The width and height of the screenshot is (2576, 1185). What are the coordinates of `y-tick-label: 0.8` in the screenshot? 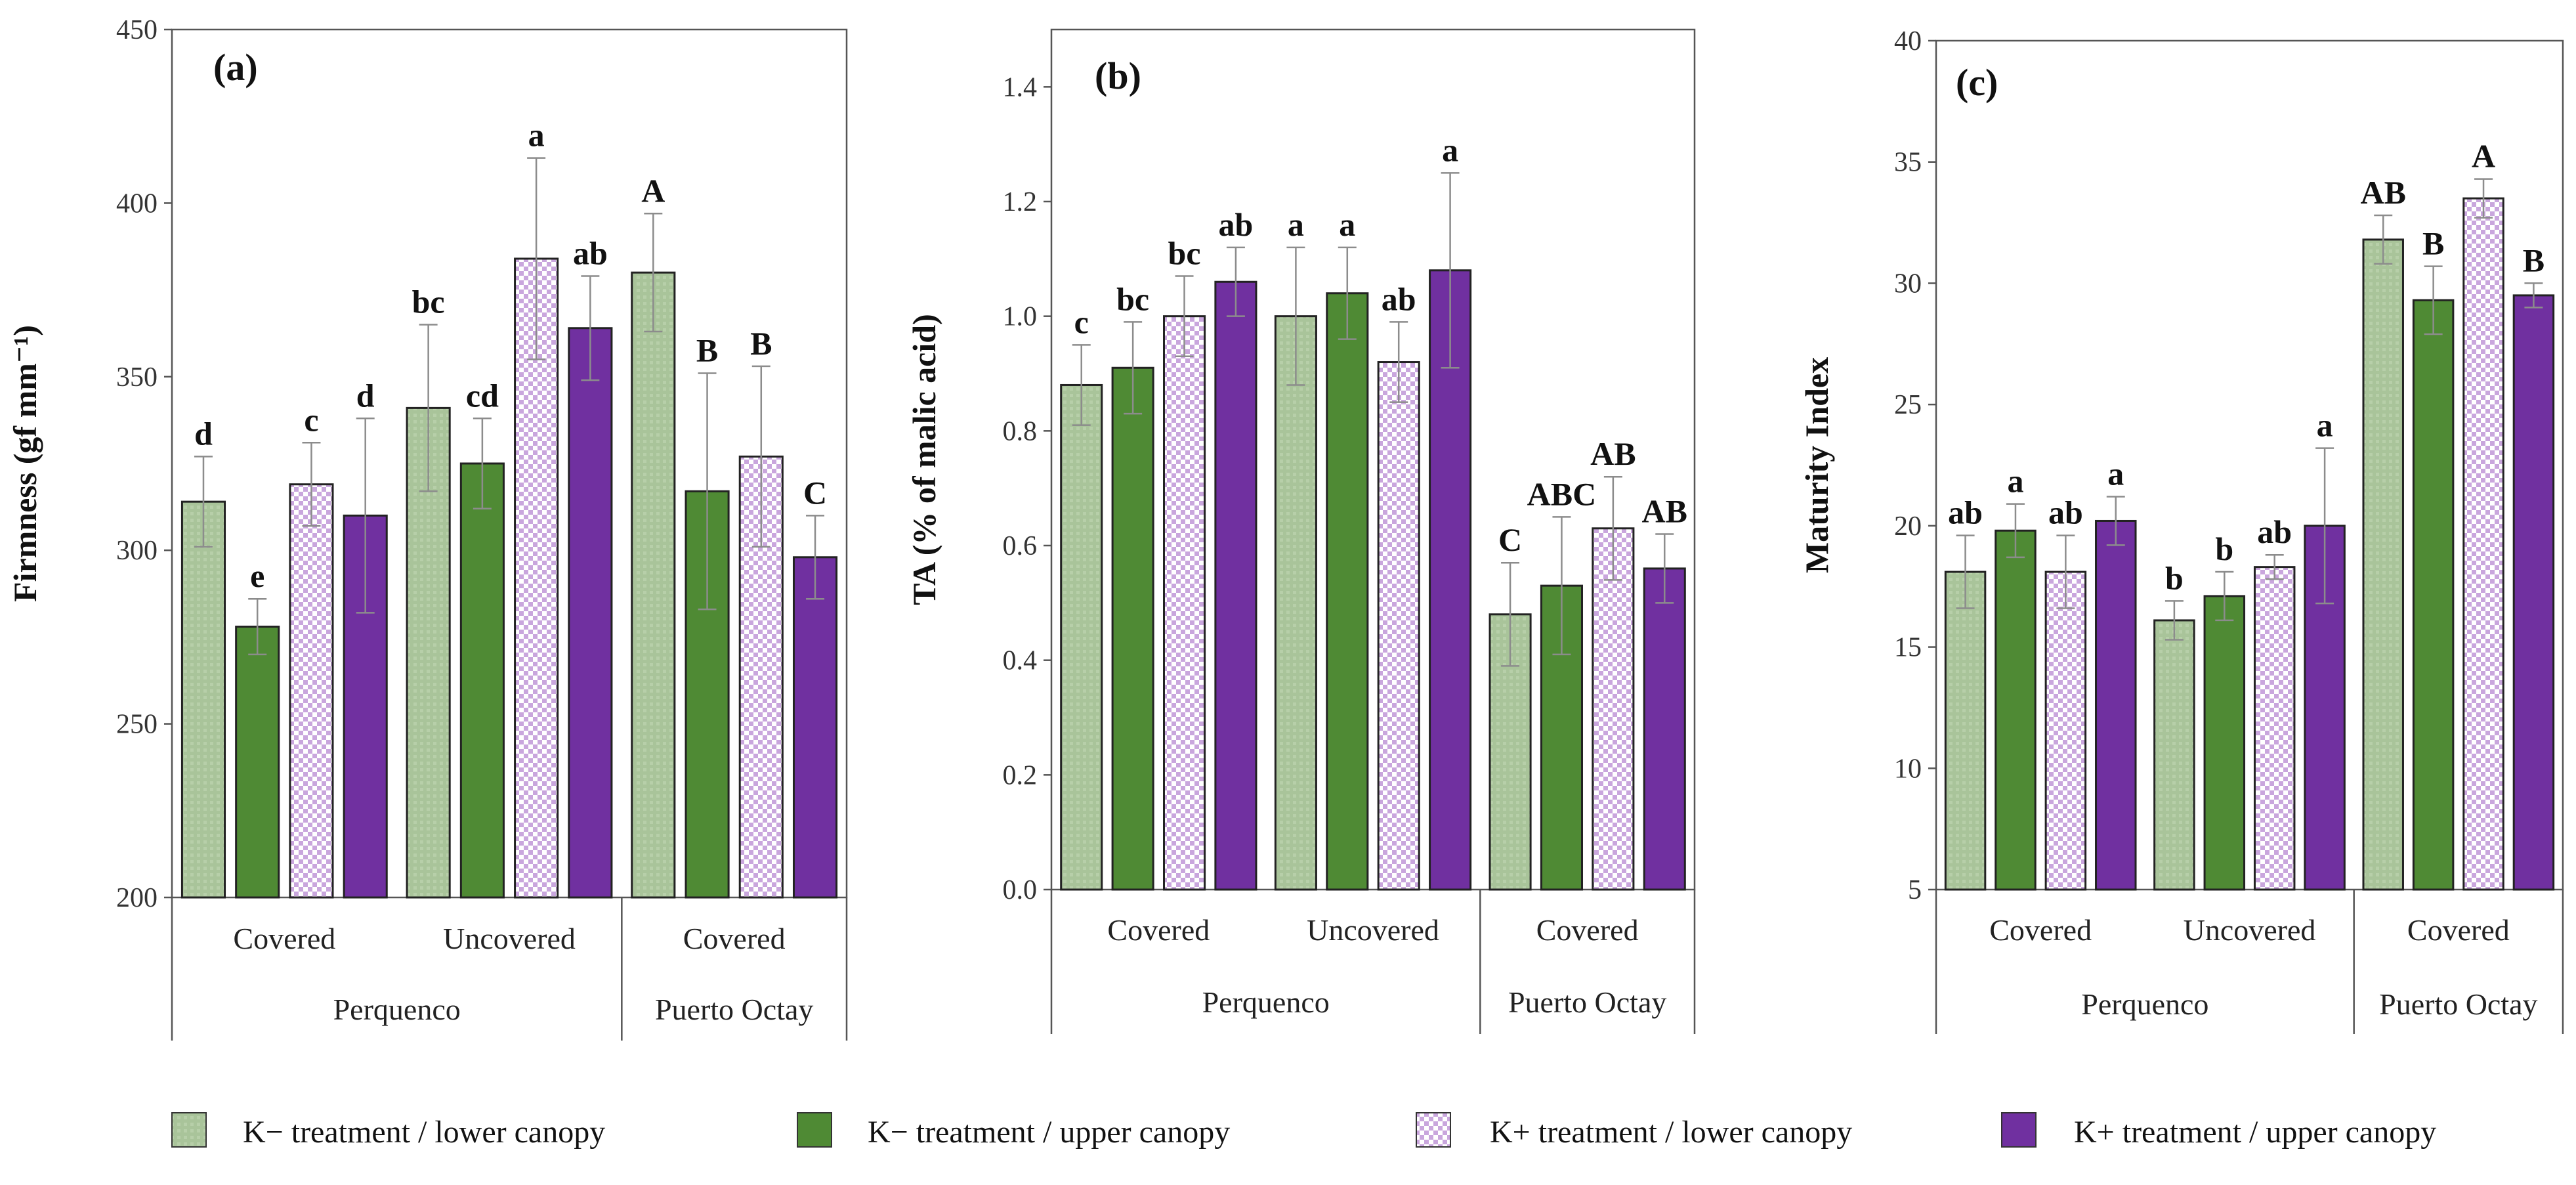 It's located at (1020, 431).